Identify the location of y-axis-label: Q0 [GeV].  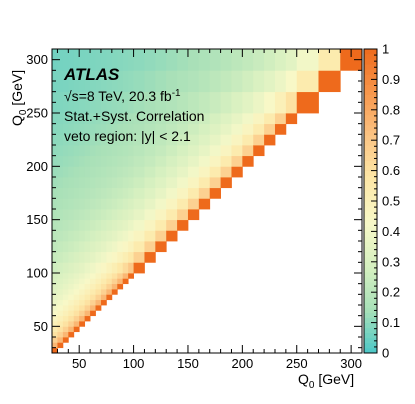
(19, 98).